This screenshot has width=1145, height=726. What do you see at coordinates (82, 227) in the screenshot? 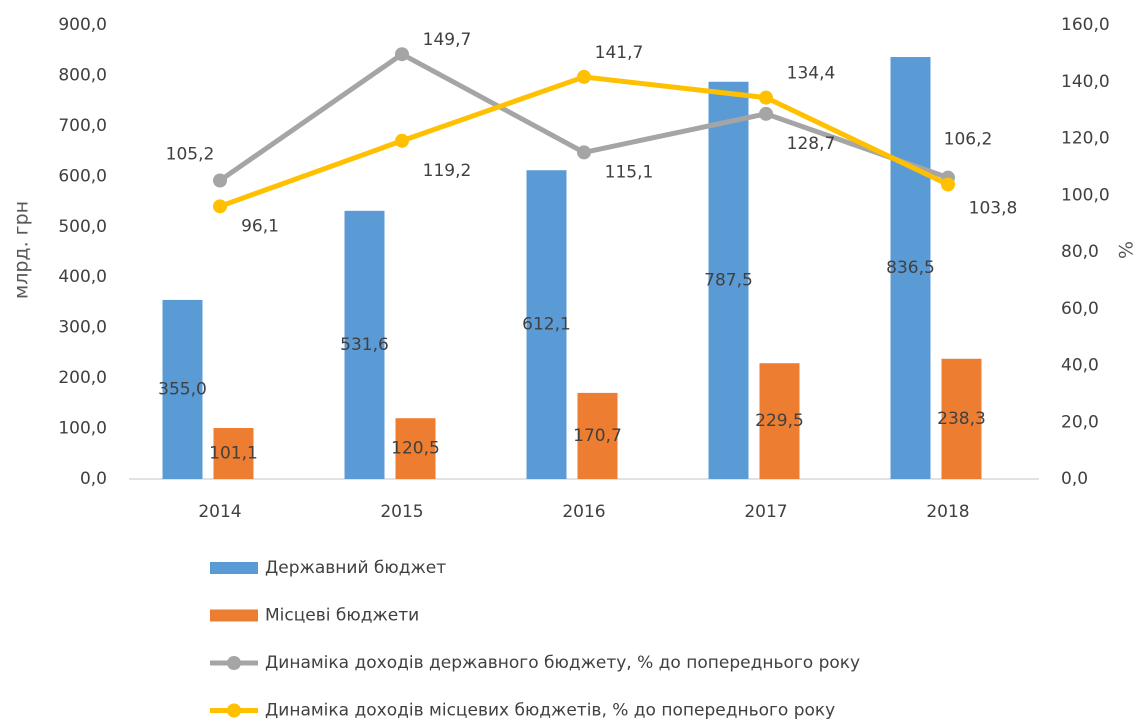
I see `y-tick-label: 500,0` at bounding box center [82, 227].